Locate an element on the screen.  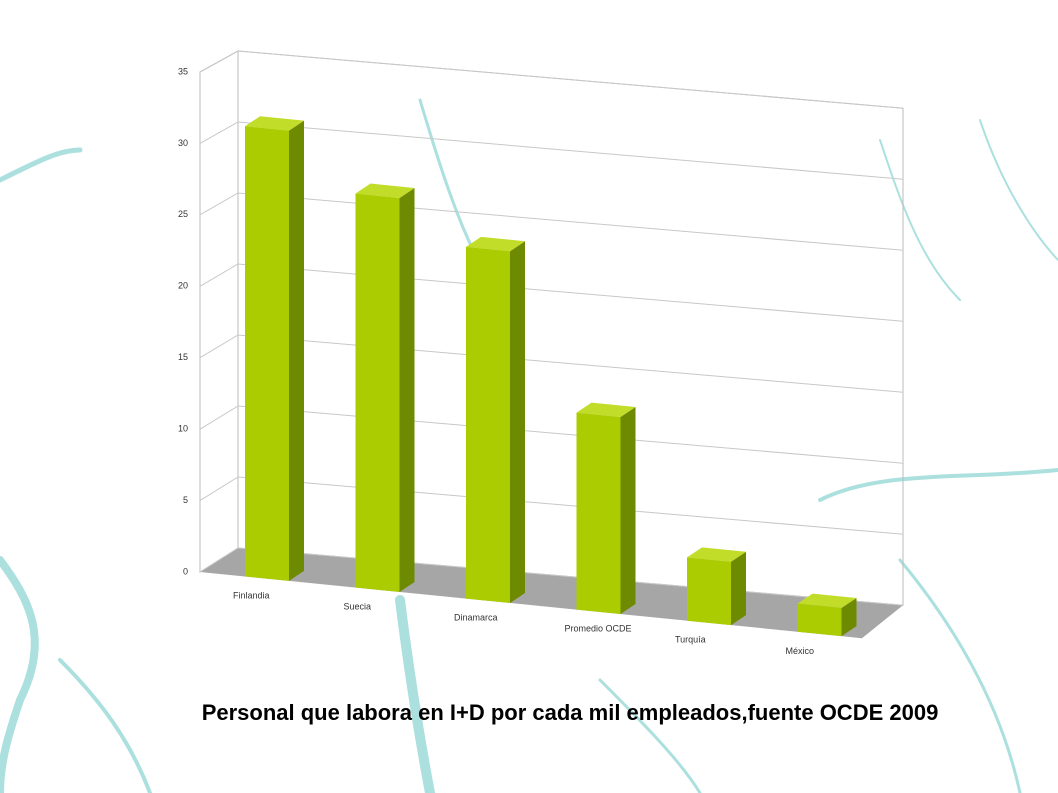
x-tick-label: Turquía is located at coordinates (690, 640).